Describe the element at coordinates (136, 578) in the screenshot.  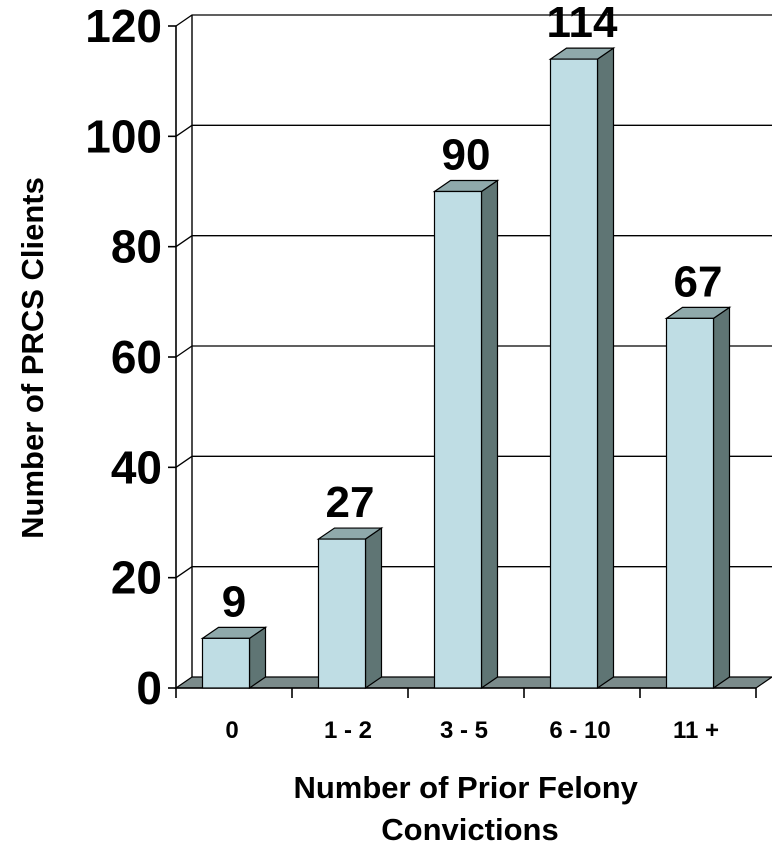
I see `y-tick-label: 20` at that location.